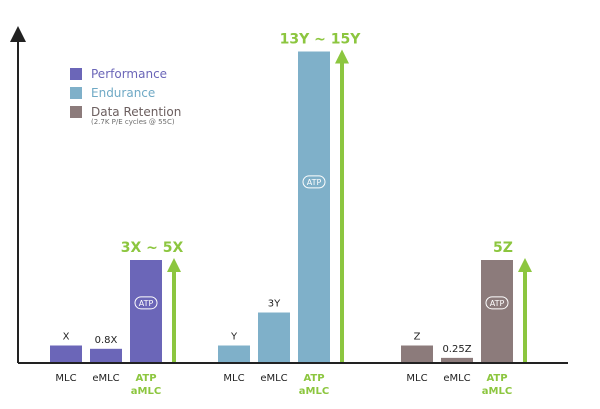  I want to click on legend-swatch-data-retention, so click(76, 111).